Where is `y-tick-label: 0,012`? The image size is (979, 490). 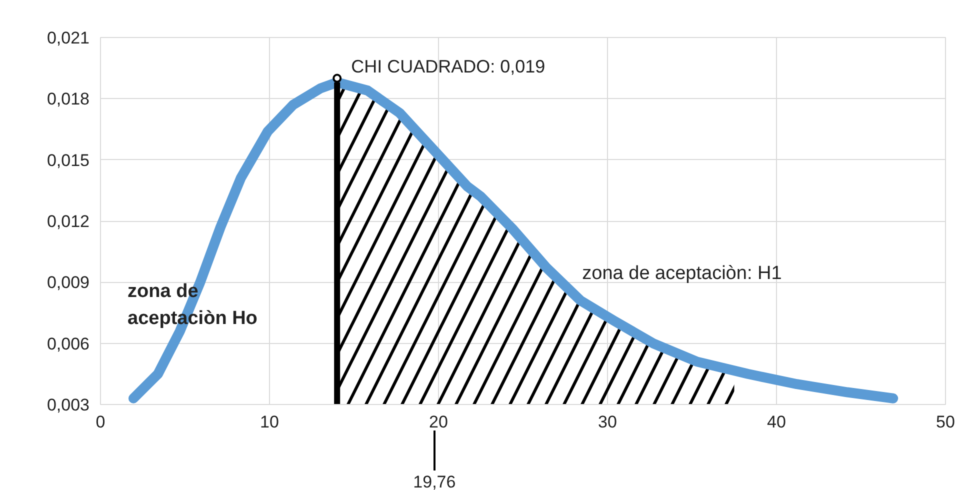
y-tick-label: 0,012 is located at coordinates (68, 221).